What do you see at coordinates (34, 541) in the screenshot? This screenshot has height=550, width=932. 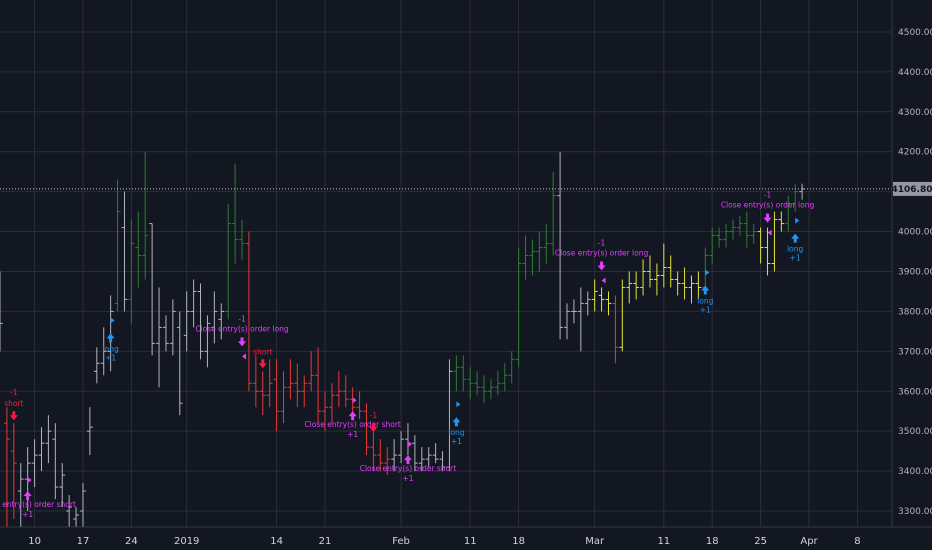 I see `time-axis-label: 10` at bounding box center [34, 541].